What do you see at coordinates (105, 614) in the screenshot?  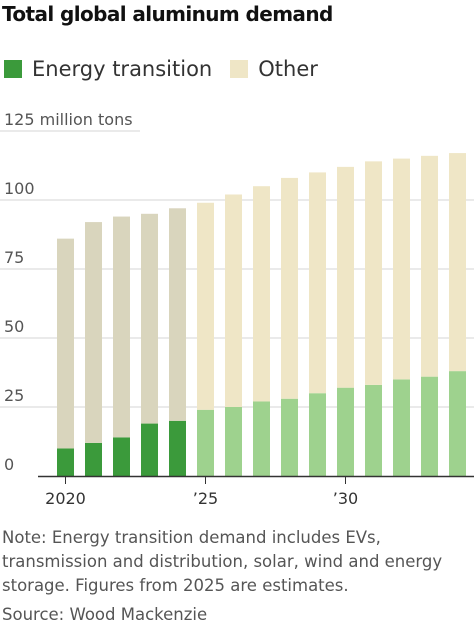 I see `chart-source: Source: Wood Mackenzie` at bounding box center [105, 614].